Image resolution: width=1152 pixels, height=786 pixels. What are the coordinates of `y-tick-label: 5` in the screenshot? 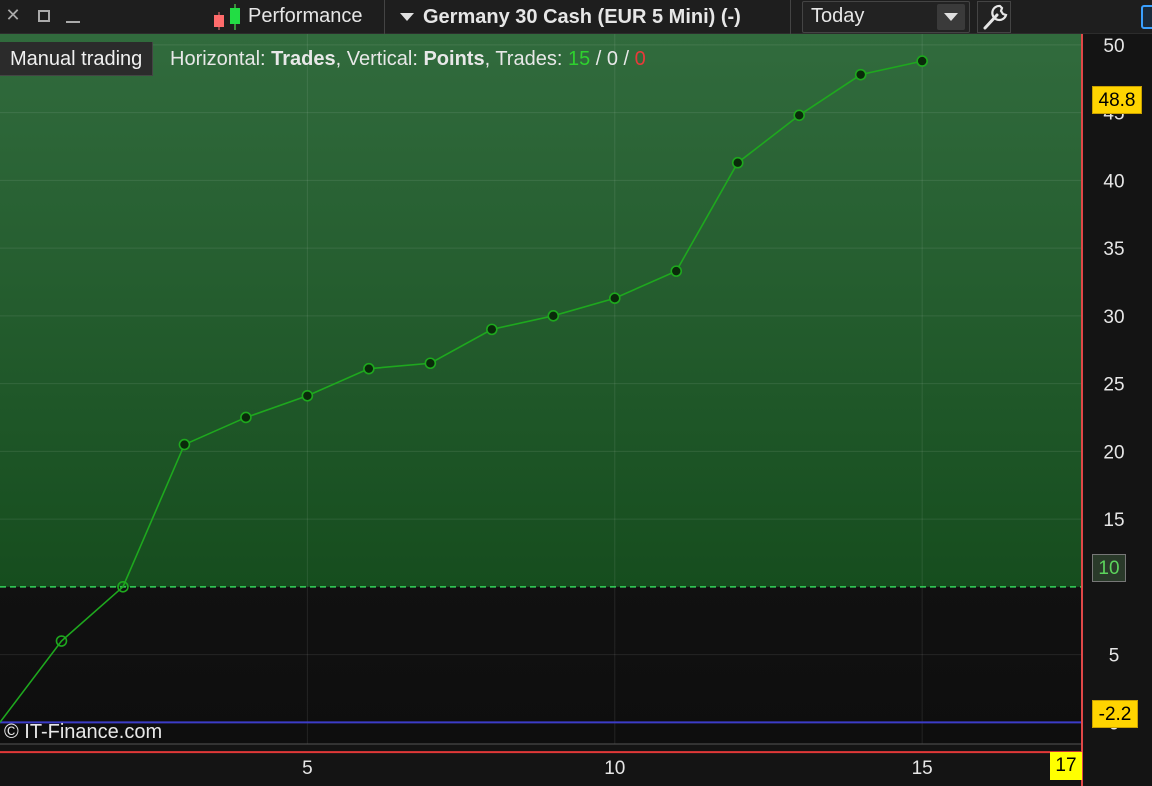 It's located at (1114, 656).